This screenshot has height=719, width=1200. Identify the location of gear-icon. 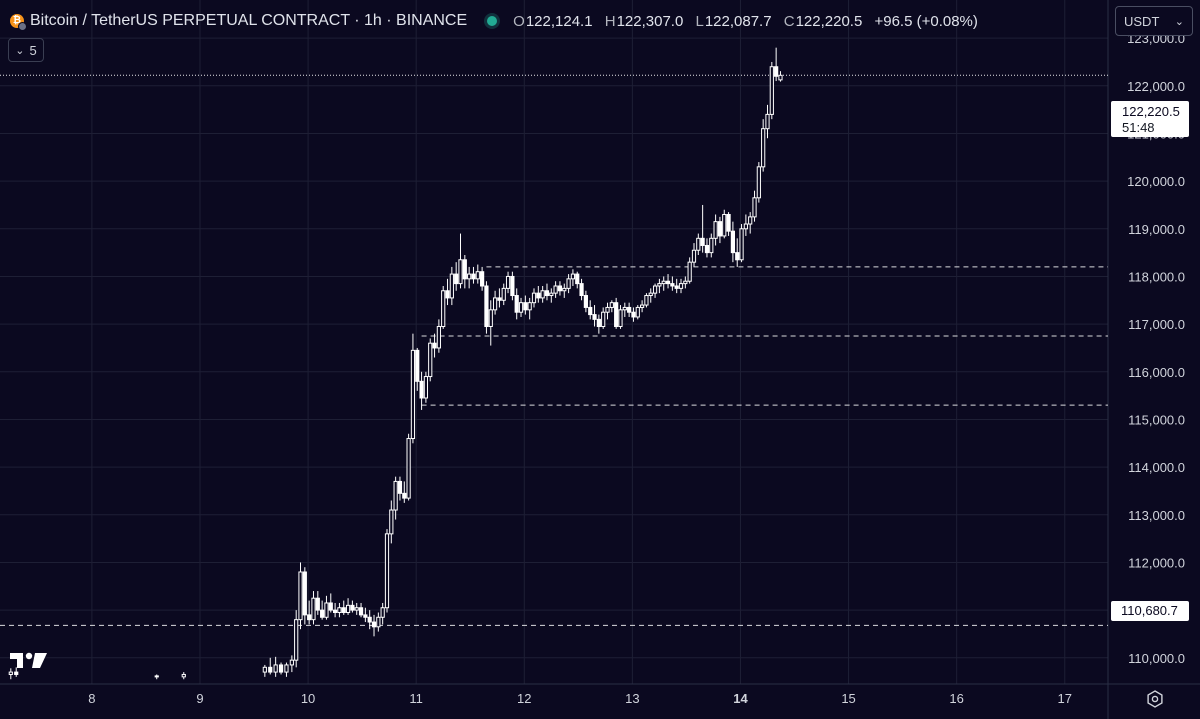
(1155, 699).